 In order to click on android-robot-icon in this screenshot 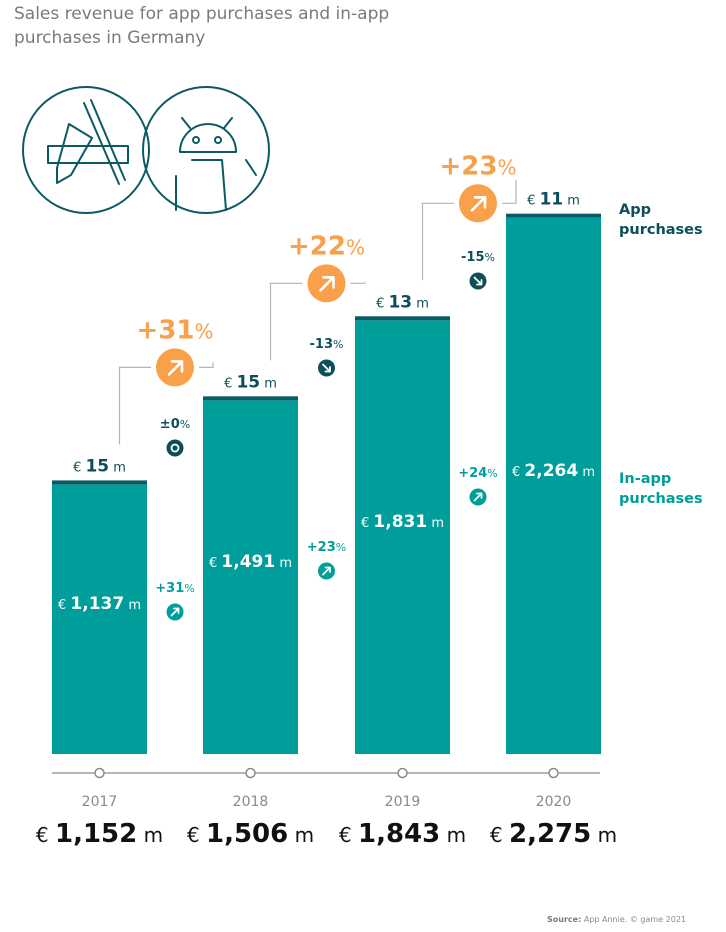, I will do `click(206, 150)`.